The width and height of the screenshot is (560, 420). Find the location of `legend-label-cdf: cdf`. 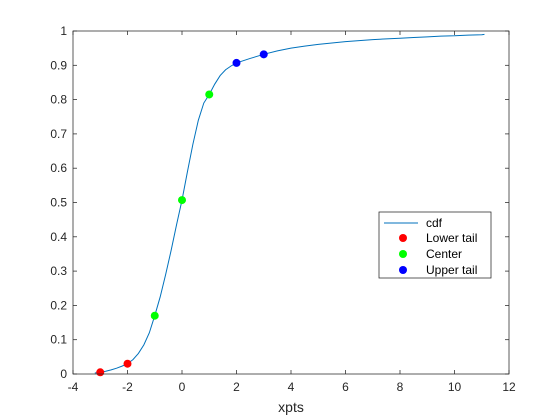

legend-label-cdf: cdf is located at coordinates (434, 223).